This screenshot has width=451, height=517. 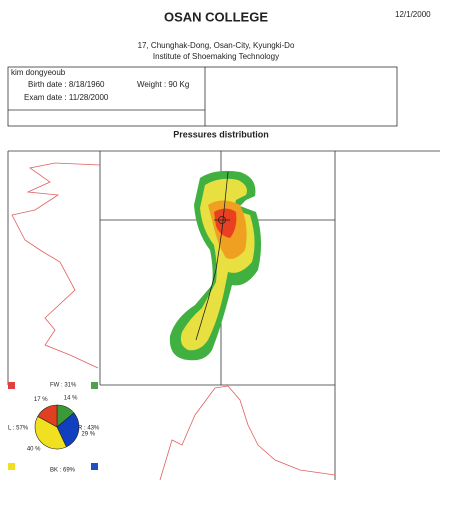 I want to click on title: OSAN COLLEGE, so click(x=216, y=16).